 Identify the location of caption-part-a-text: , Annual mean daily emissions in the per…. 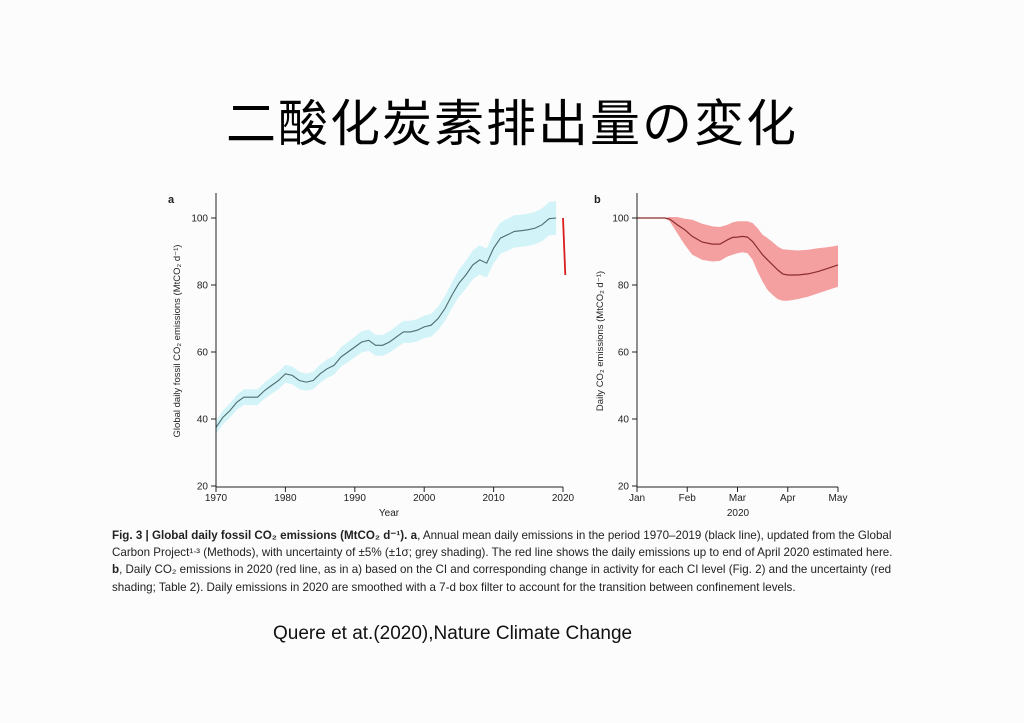
(502, 544).